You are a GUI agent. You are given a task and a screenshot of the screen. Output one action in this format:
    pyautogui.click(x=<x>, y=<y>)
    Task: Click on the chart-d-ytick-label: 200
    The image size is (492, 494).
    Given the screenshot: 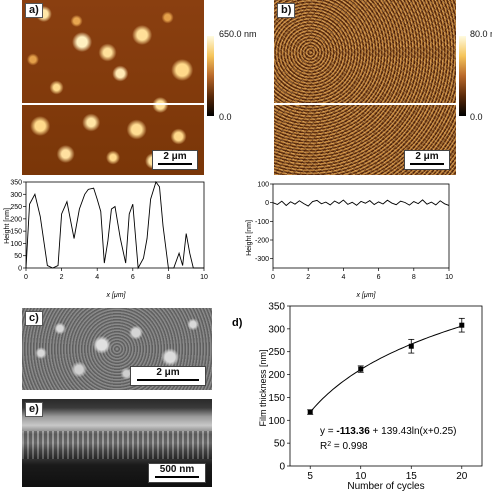 What is the action you would take?
    pyautogui.click(x=276, y=375)
    